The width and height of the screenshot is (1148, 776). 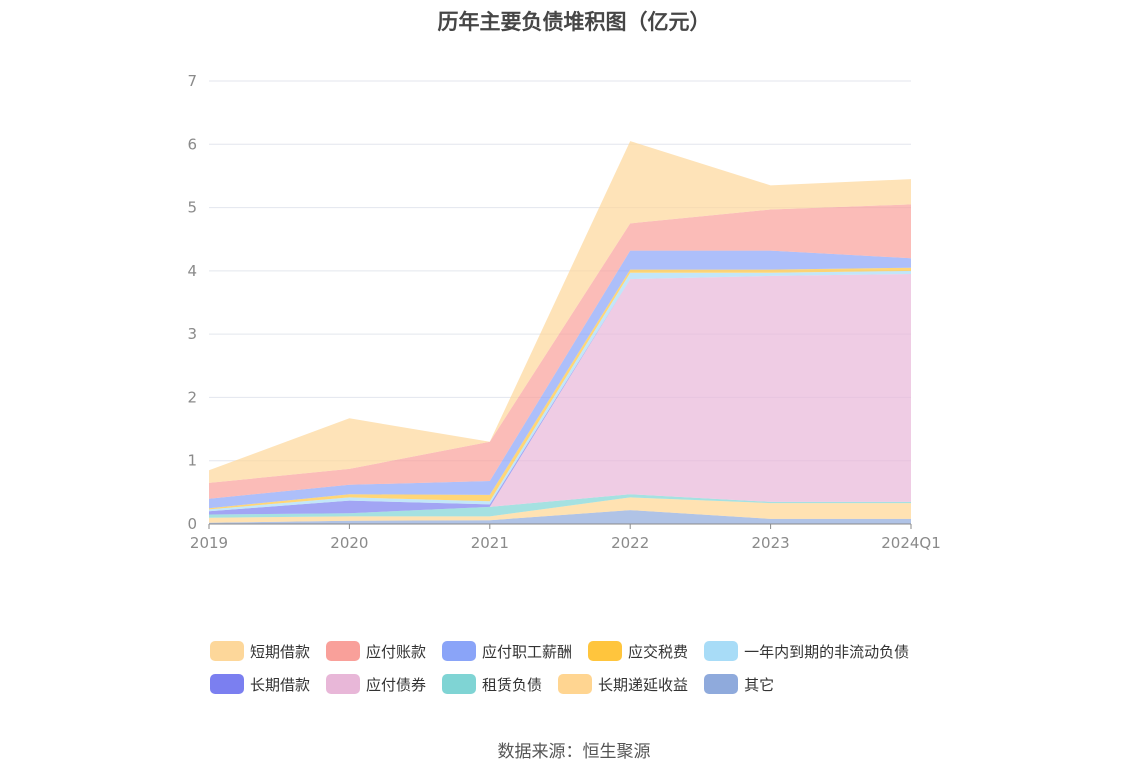 I want to click on x-tick-label: 2019, so click(x=209, y=543).